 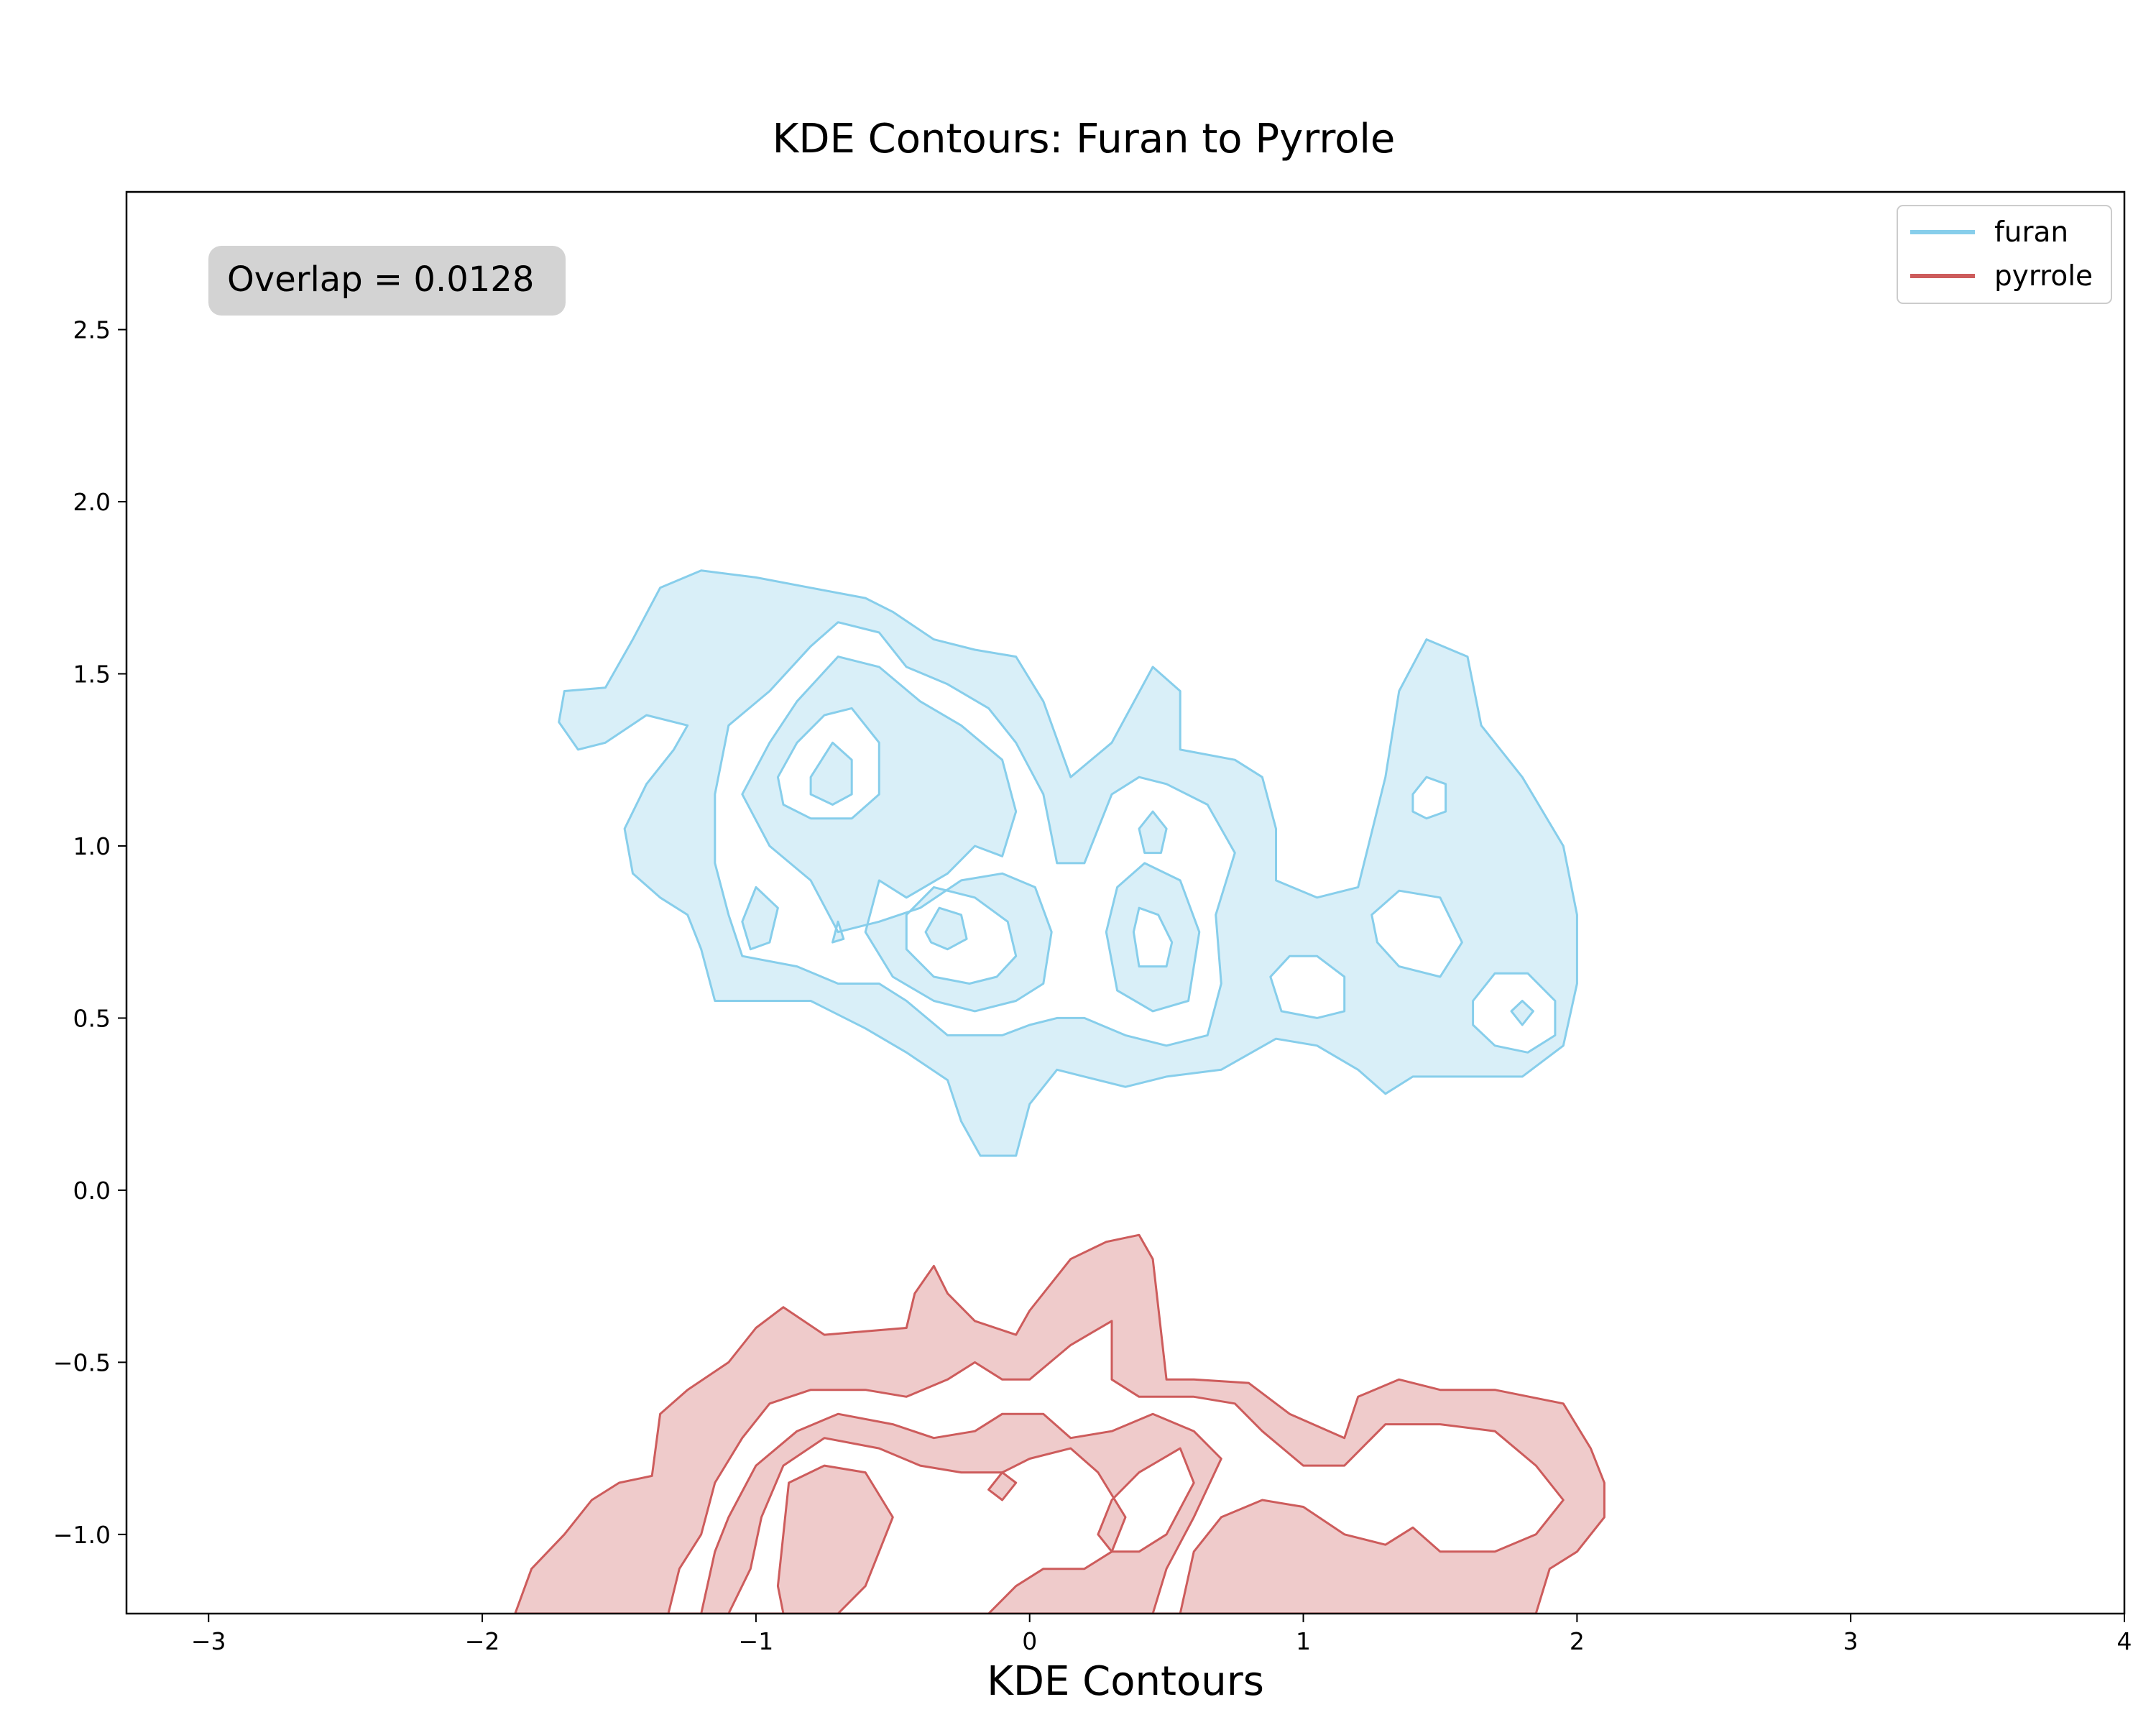 What do you see at coordinates (209, 1641) in the screenshot?
I see `x-tick-label: −3` at bounding box center [209, 1641].